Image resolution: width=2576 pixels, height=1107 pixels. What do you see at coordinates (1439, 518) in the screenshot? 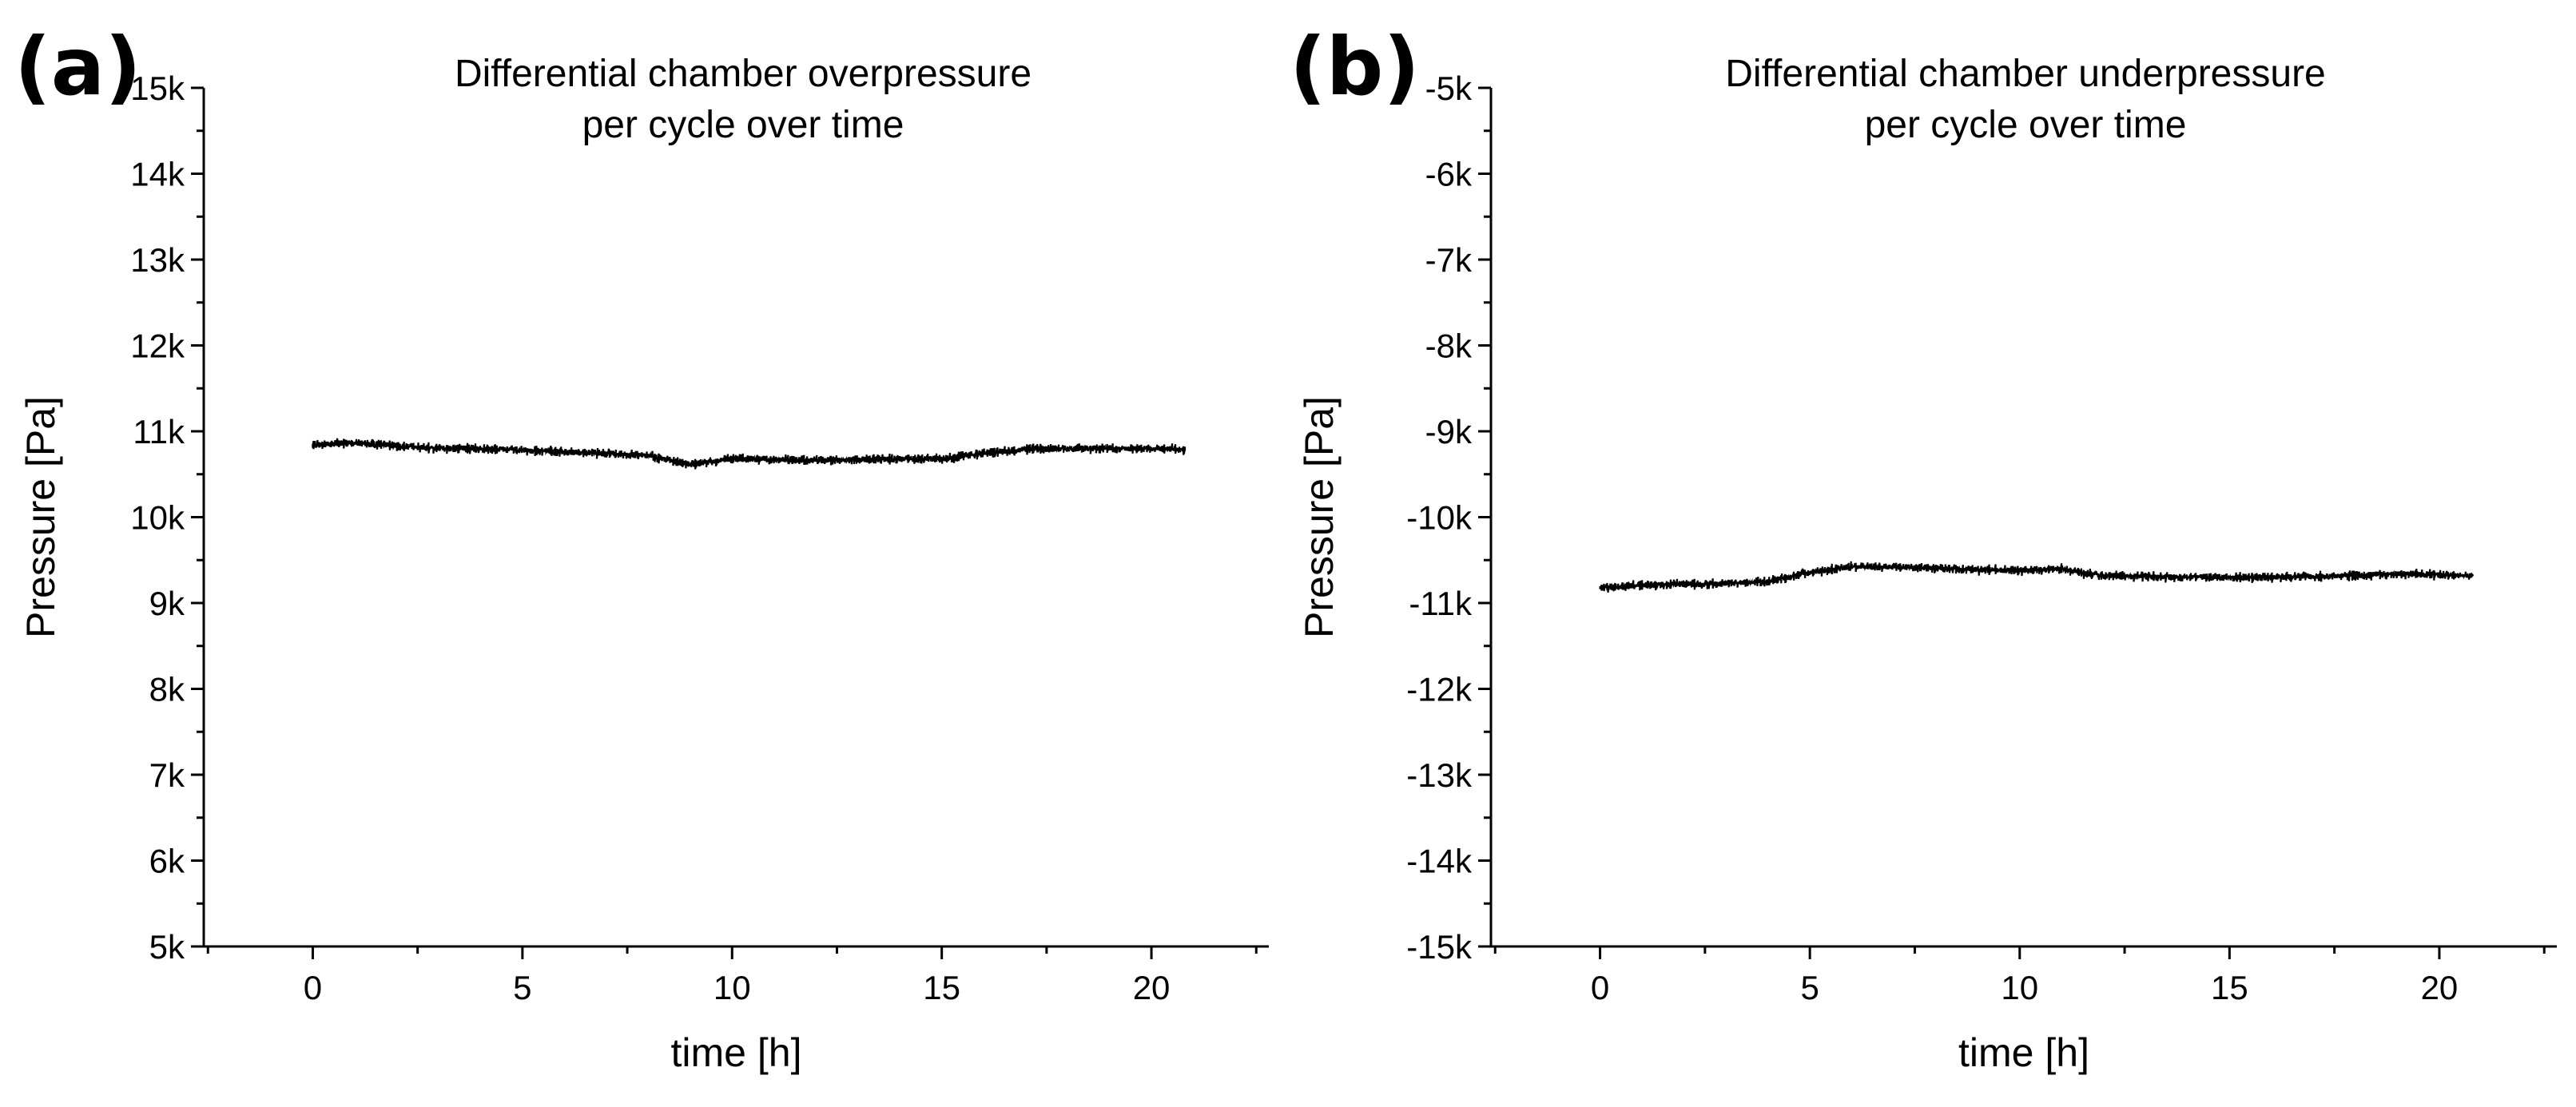
I see `y-tick-label: -10k` at bounding box center [1439, 518].